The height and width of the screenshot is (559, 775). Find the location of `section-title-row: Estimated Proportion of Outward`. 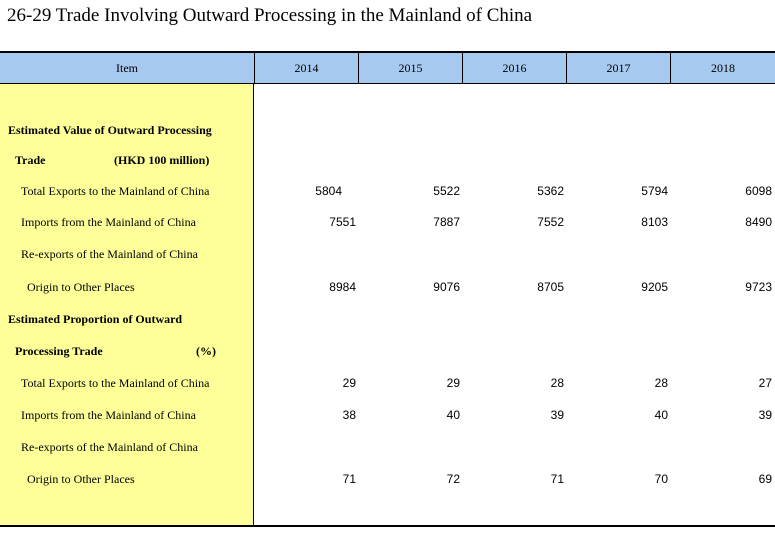

section-title-row: Estimated Proportion of Outward is located at coordinates (387, 319).